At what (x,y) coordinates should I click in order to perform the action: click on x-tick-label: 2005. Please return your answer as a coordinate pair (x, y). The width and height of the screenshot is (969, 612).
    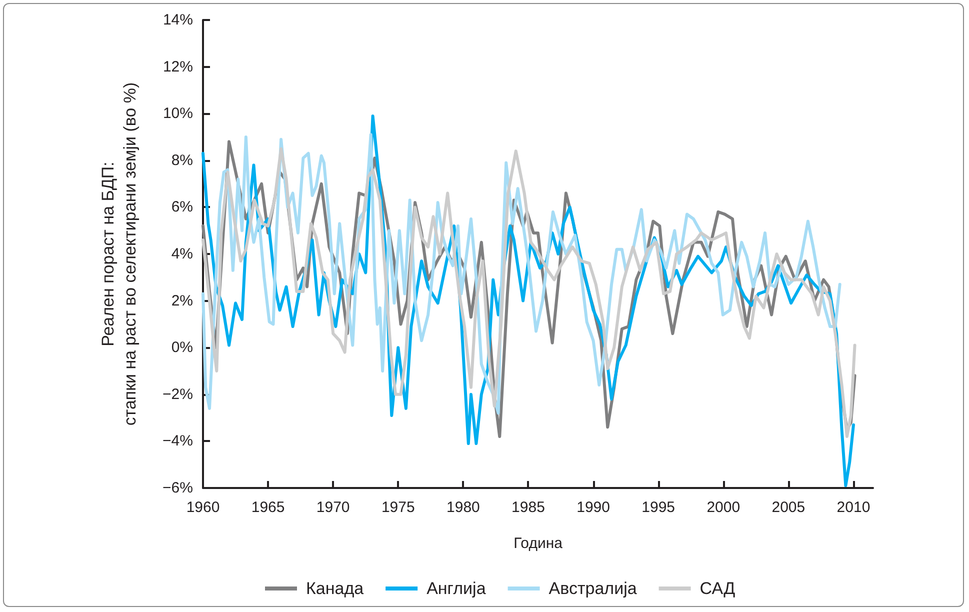
    Looking at the image, I should click on (789, 507).